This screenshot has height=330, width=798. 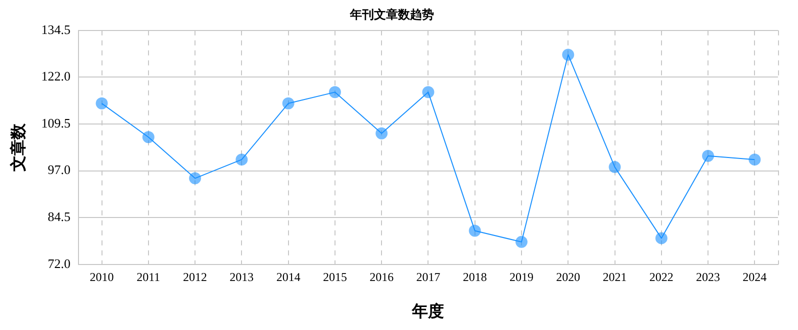 What do you see at coordinates (148, 277) in the screenshot?
I see `x-tick-label: 2011` at bounding box center [148, 277].